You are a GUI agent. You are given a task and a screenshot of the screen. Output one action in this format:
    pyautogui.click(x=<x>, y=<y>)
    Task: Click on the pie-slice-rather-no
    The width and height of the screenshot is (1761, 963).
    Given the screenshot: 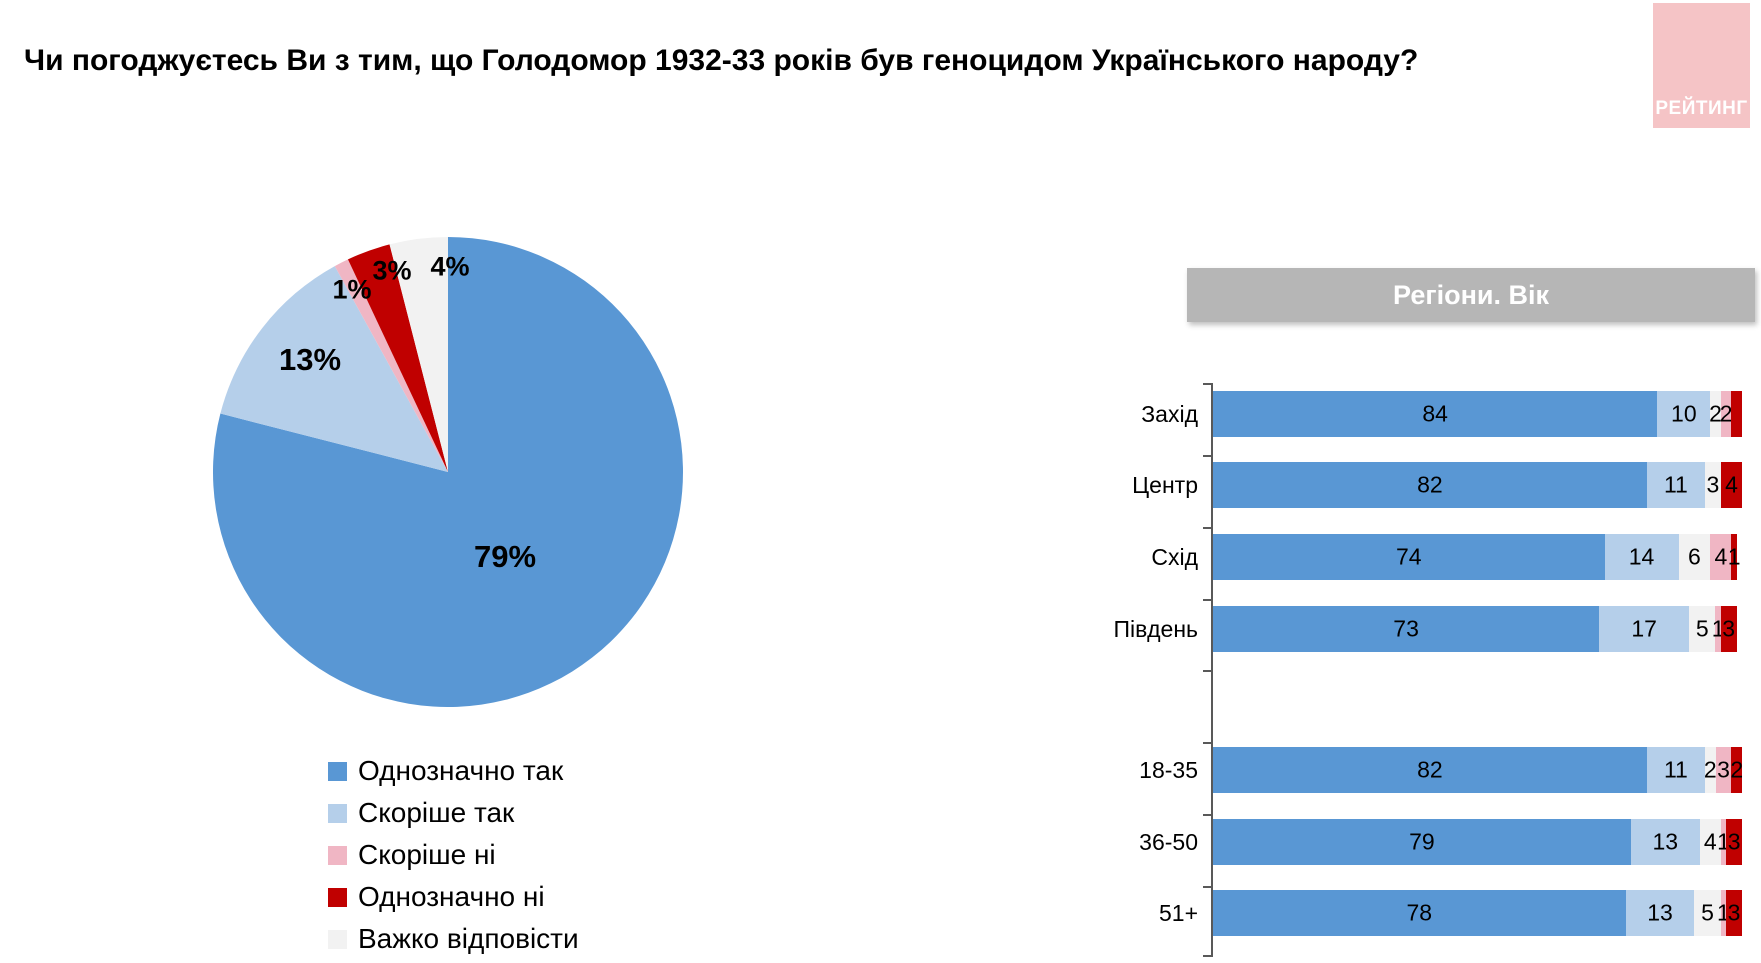 What is the action you would take?
    pyautogui.click(x=391, y=365)
    